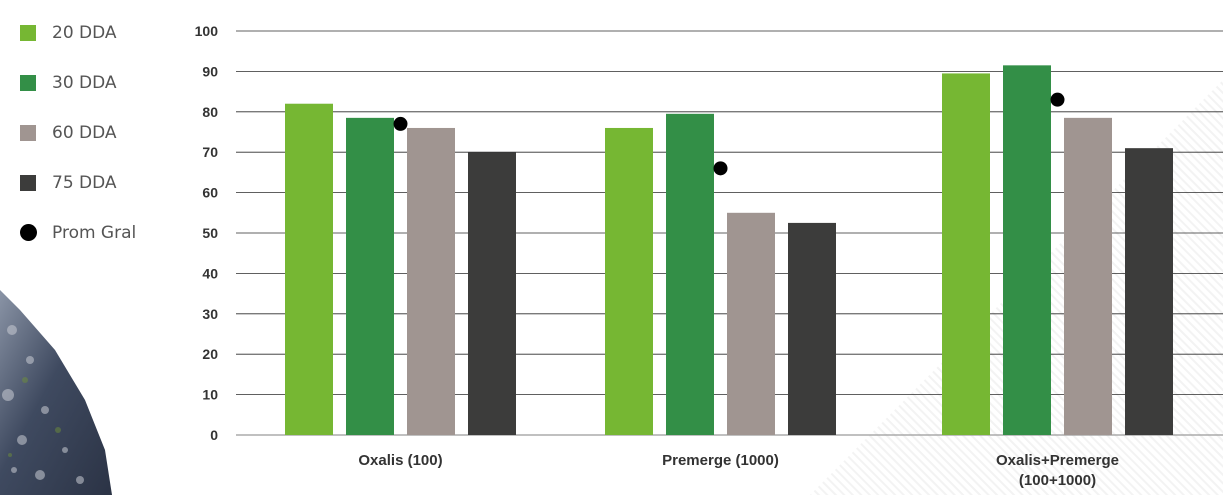  What do you see at coordinates (210, 314) in the screenshot?
I see `y-tick-label-30: 30` at bounding box center [210, 314].